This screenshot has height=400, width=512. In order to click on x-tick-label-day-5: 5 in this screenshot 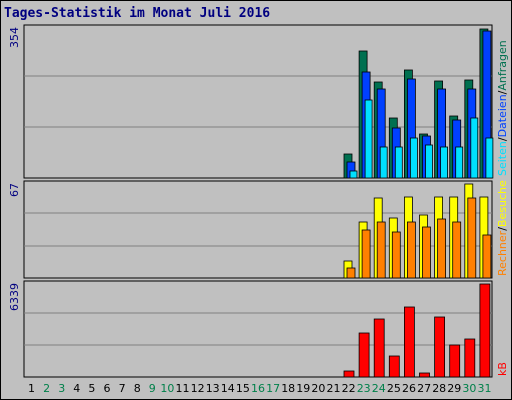, I will do `click(91, 388)`.